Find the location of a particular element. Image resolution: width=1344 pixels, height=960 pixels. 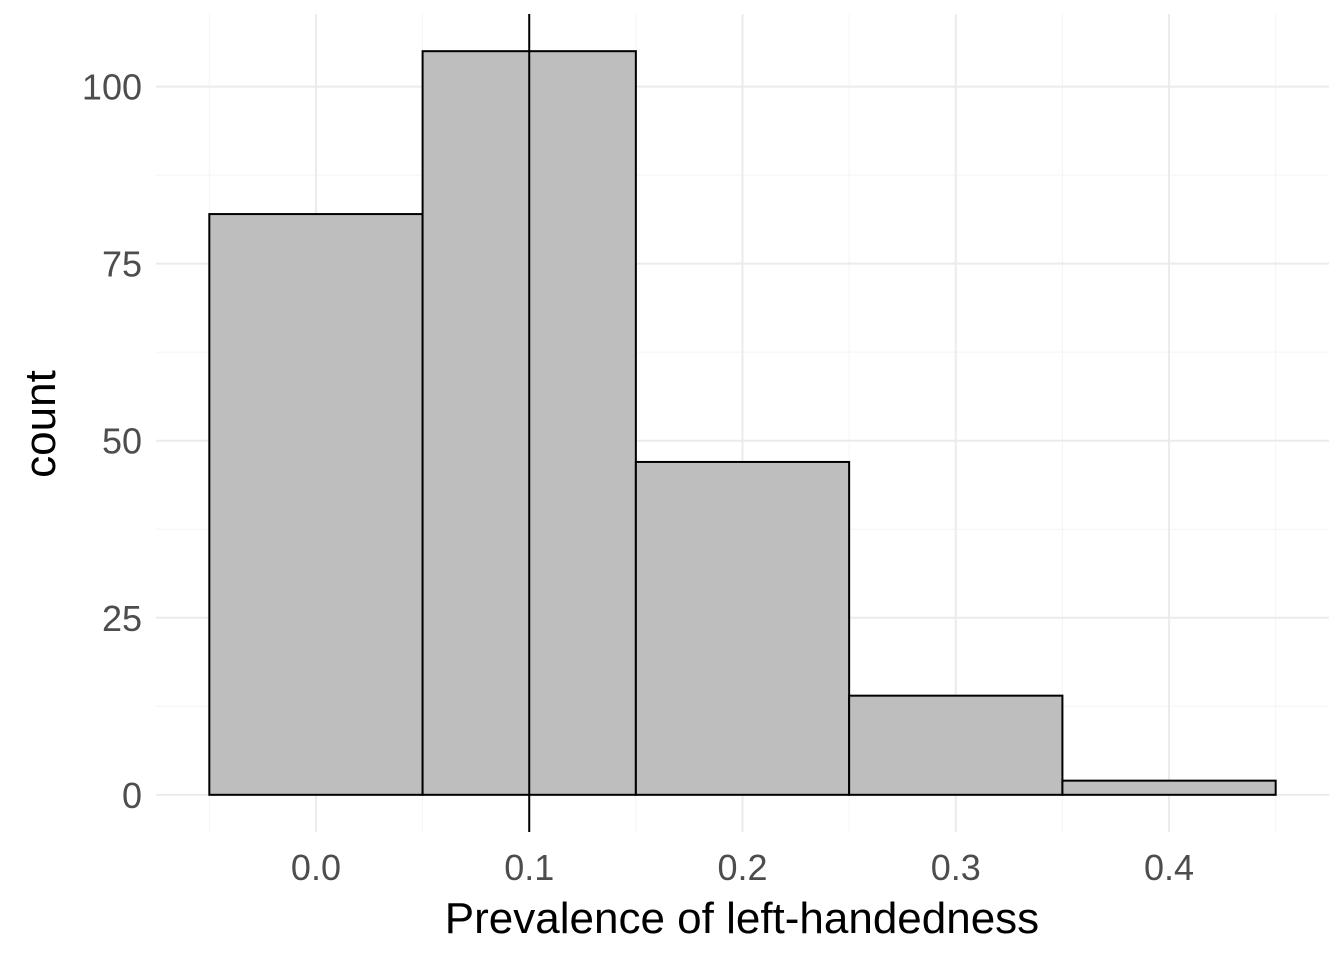

x-tick-label: 0.0 is located at coordinates (316, 867).